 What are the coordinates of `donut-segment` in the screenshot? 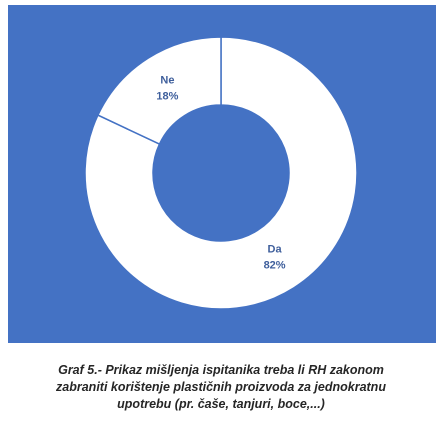 It's located at (159, 91).